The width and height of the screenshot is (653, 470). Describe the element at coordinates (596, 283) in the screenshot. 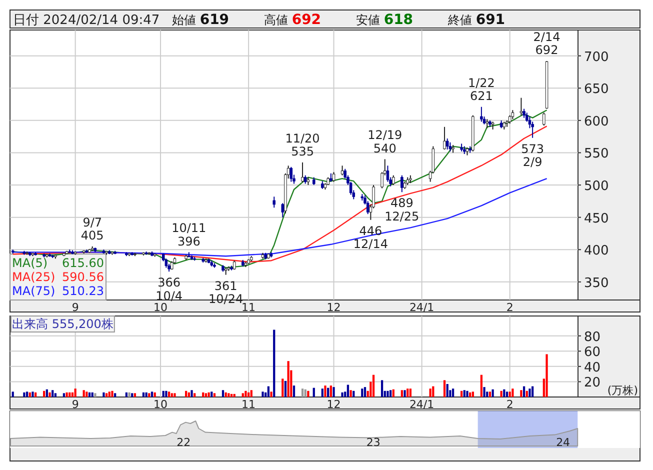

I see `y-tick-label: 350` at that location.